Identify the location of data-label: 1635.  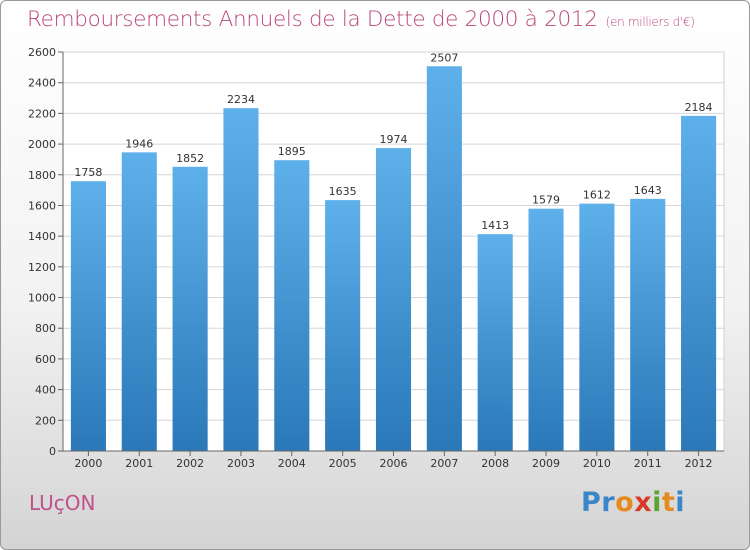
(343, 191).